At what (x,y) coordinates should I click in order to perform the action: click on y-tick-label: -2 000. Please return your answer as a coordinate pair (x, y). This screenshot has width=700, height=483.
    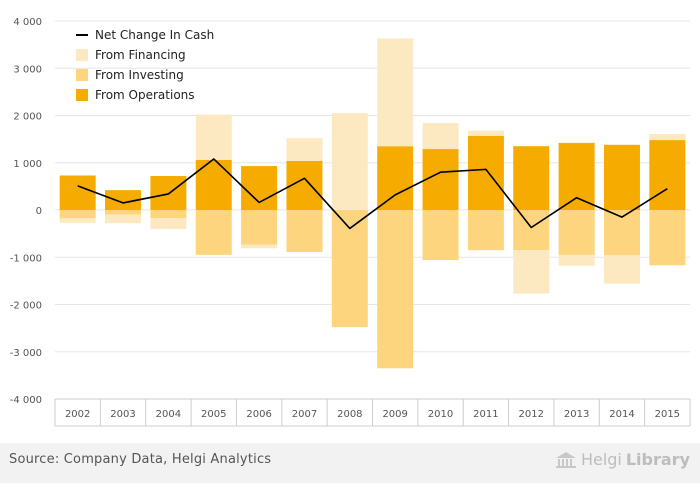
    Looking at the image, I should click on (26, 306).